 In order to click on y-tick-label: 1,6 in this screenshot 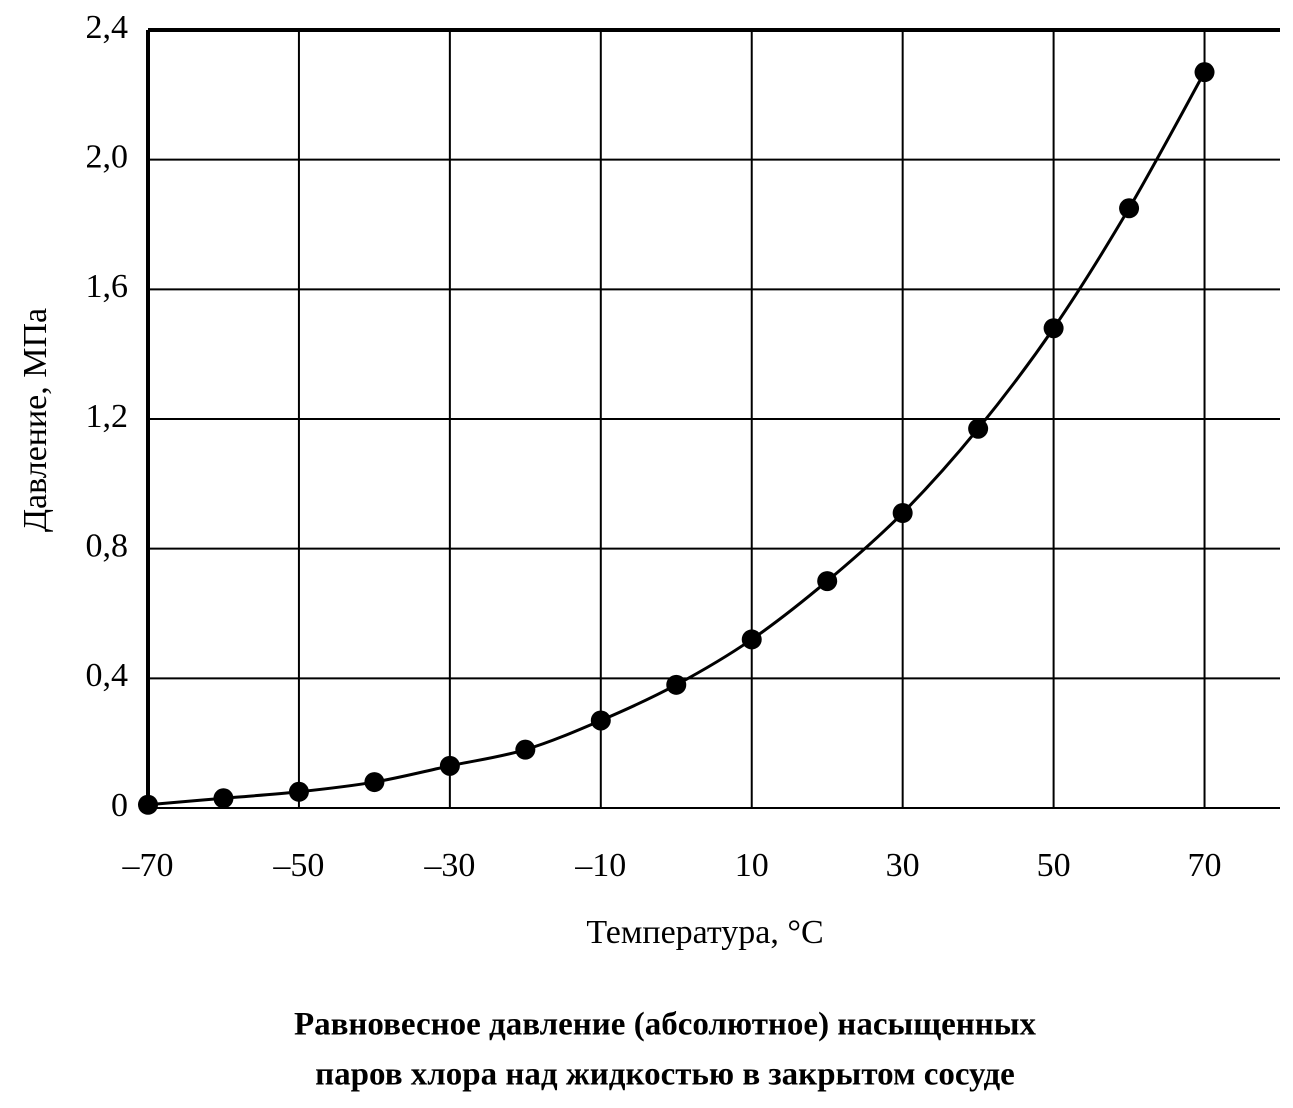, I will do `click(107, 286)`.